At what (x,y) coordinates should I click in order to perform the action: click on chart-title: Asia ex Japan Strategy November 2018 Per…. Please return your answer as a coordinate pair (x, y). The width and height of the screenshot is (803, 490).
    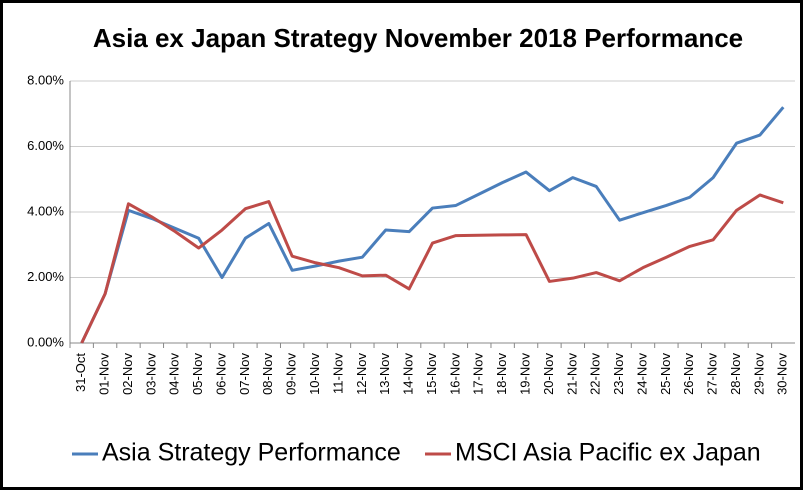
    Looking at the image, I should click on (418, 38).